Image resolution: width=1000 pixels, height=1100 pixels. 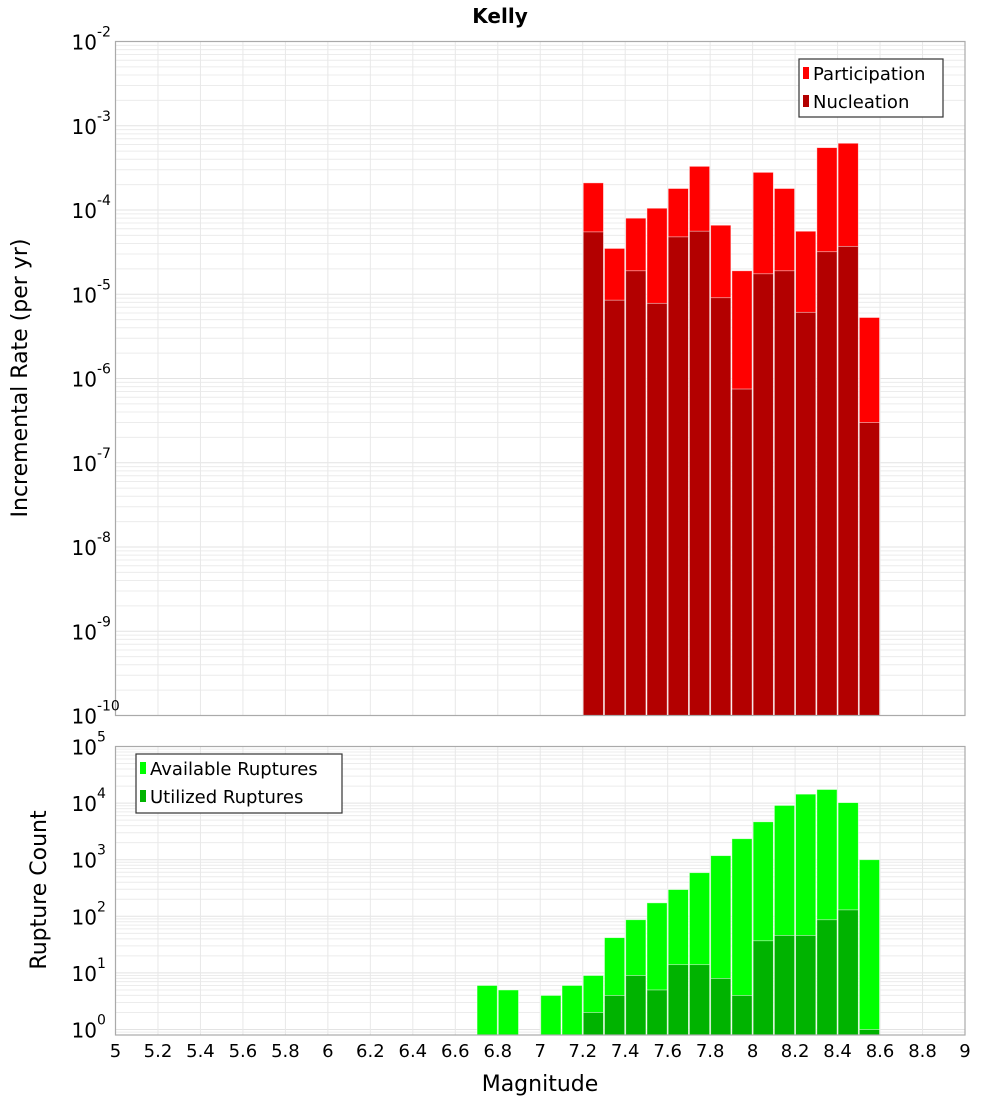 I want to click on series-utilized-ruptures, so click(x=731, y=972).